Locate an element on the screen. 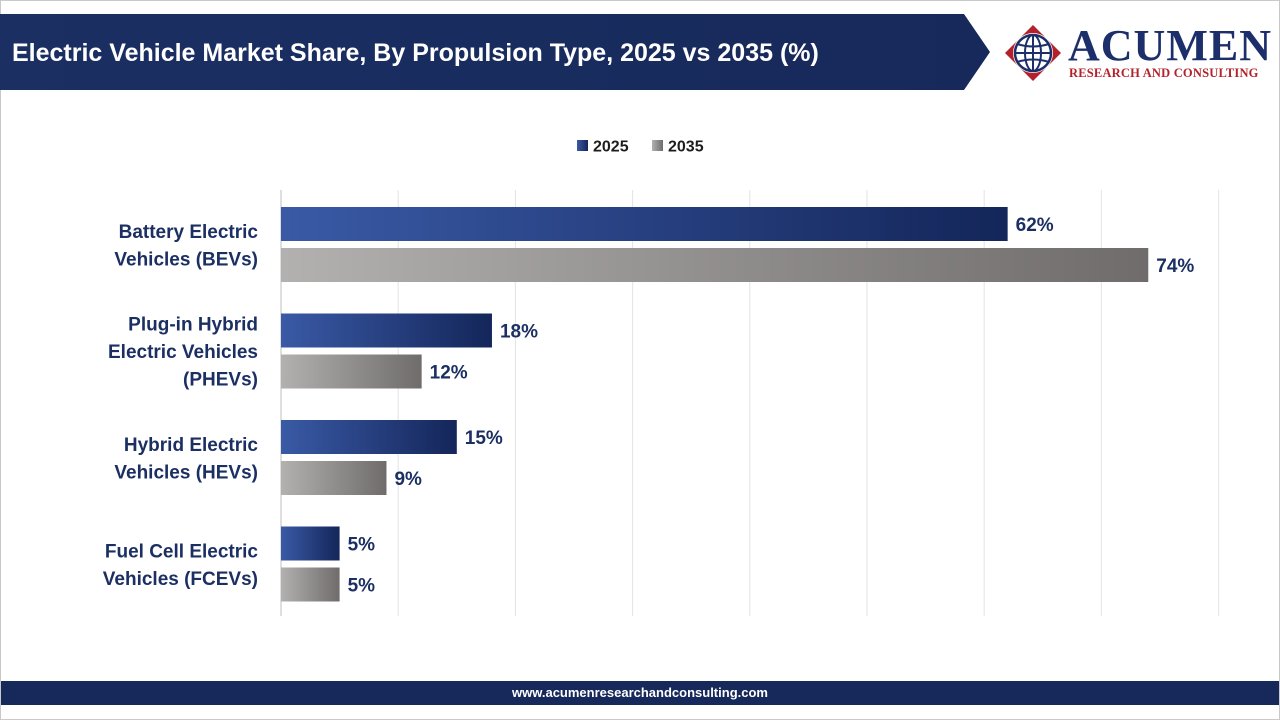  data-label-2035: 74% is located at coordinates (1175, 266).